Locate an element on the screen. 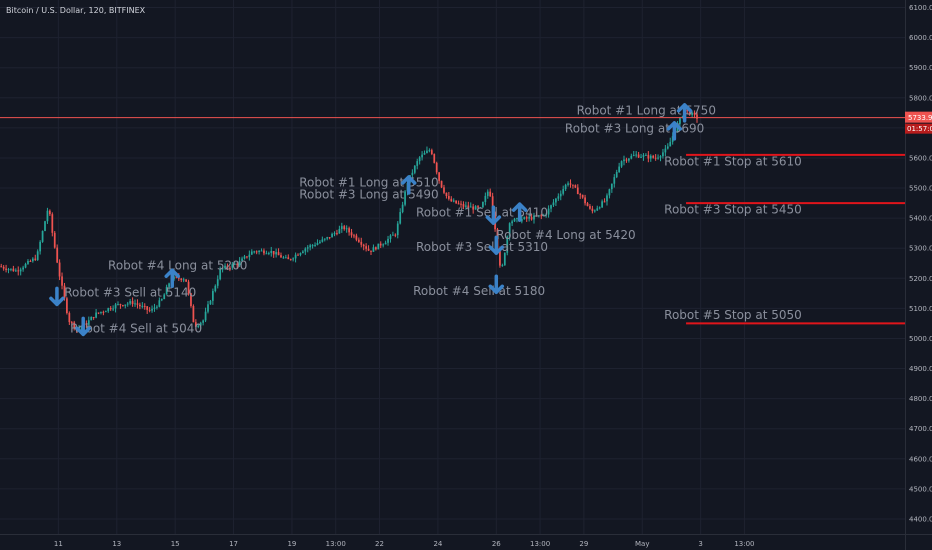  arrow-down-icon is located at coordinates (496, 245).